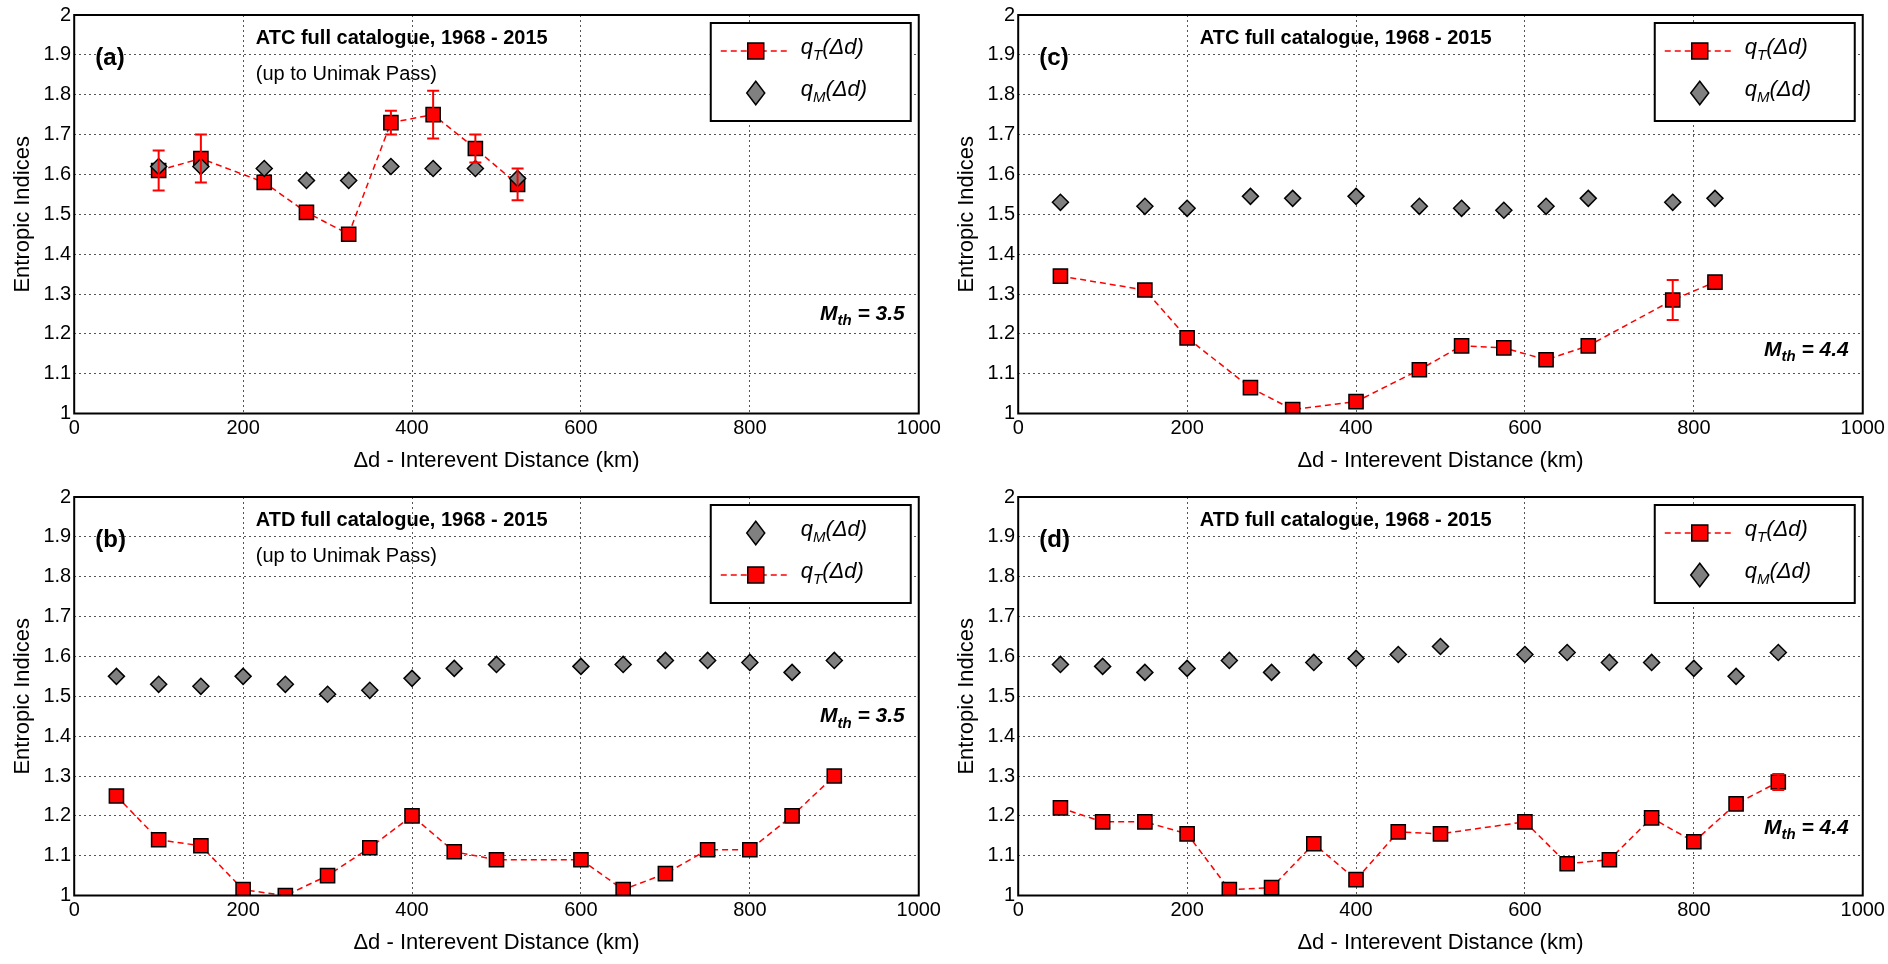 This screenshot has width=1888, height=964. Describe the element at coordinates (110, 539) in the screenshot. I see `annotation: (b)` at that location.